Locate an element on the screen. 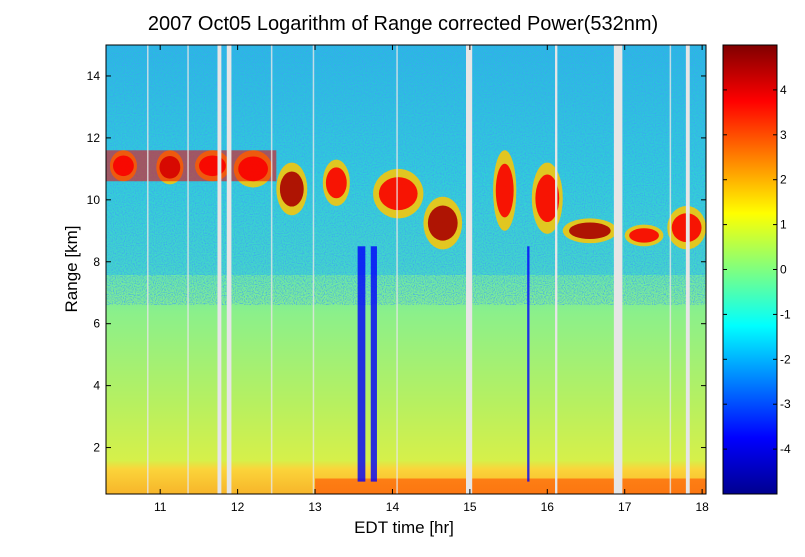 The width and height of the screenshot is (805, 557). x-axis-label: EDT time [hr] is located at coordinates (404, 527).